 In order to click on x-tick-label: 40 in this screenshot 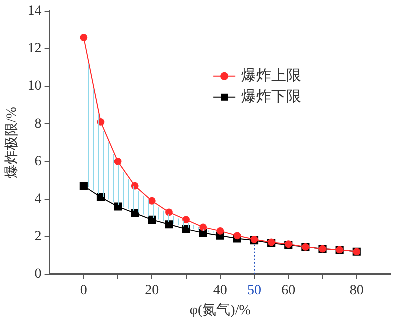, I will do `click(220, 290)`.